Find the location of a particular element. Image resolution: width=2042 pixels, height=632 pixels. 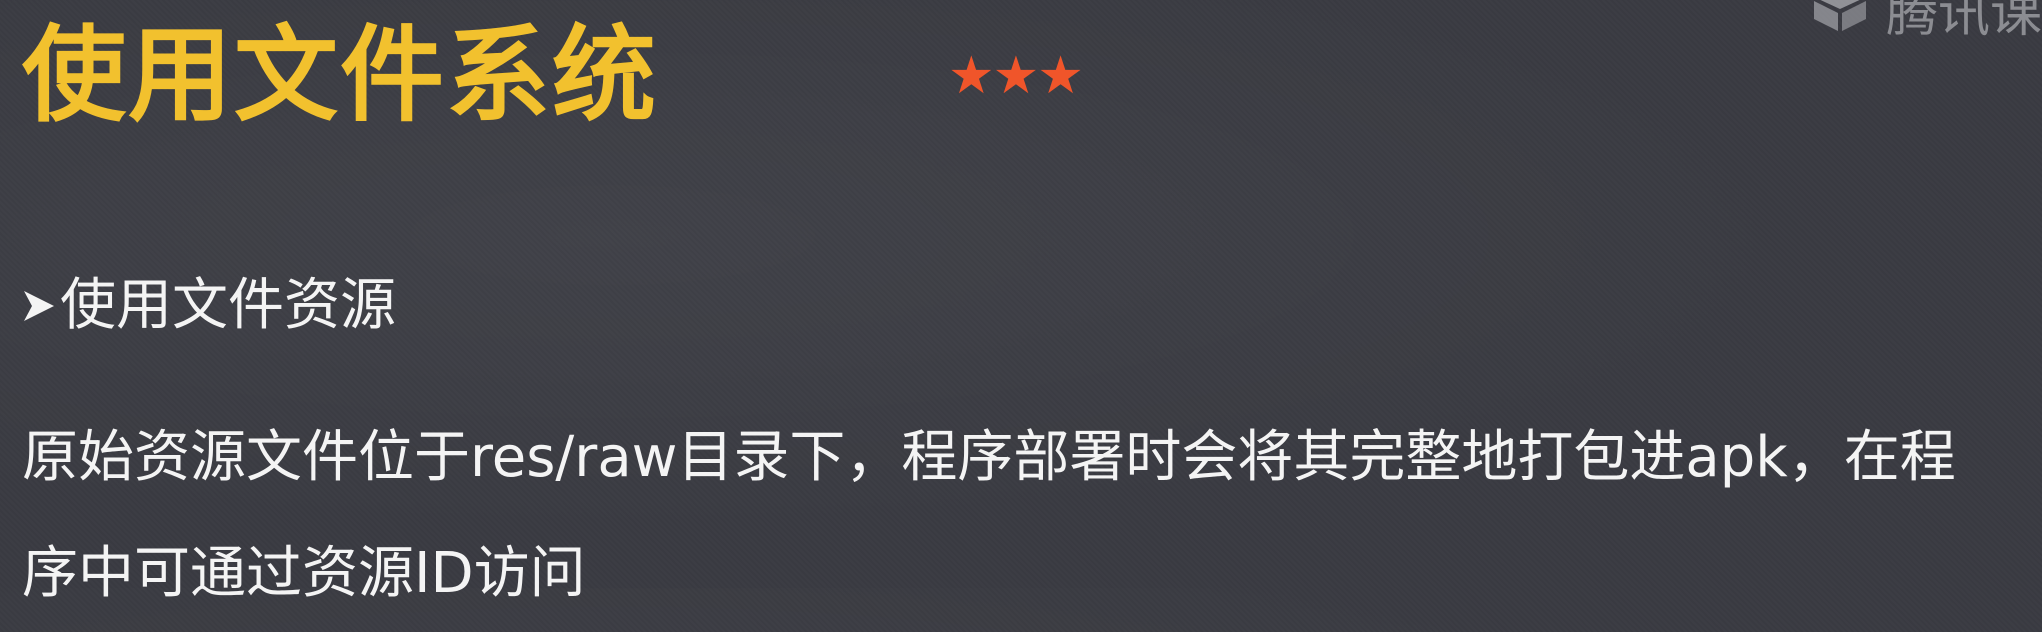

body-paragraph-line-1: 原始资源文件位于res/raw目录下，程序部署时会将其完整地打包进apk，在程 is located at coordinates (989, 457).